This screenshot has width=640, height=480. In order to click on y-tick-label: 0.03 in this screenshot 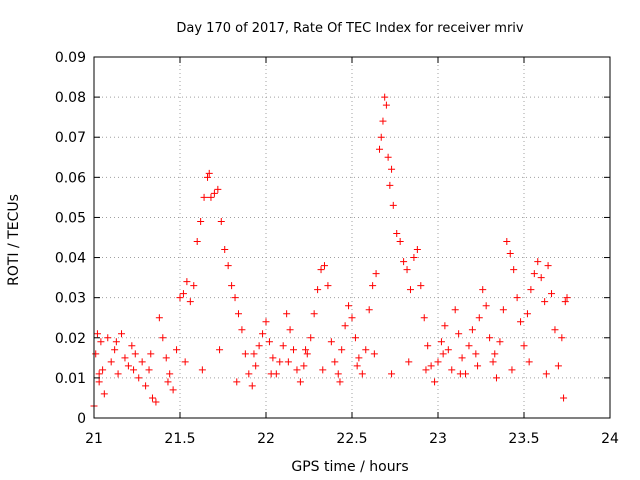, I will do `click(70, 299)`.